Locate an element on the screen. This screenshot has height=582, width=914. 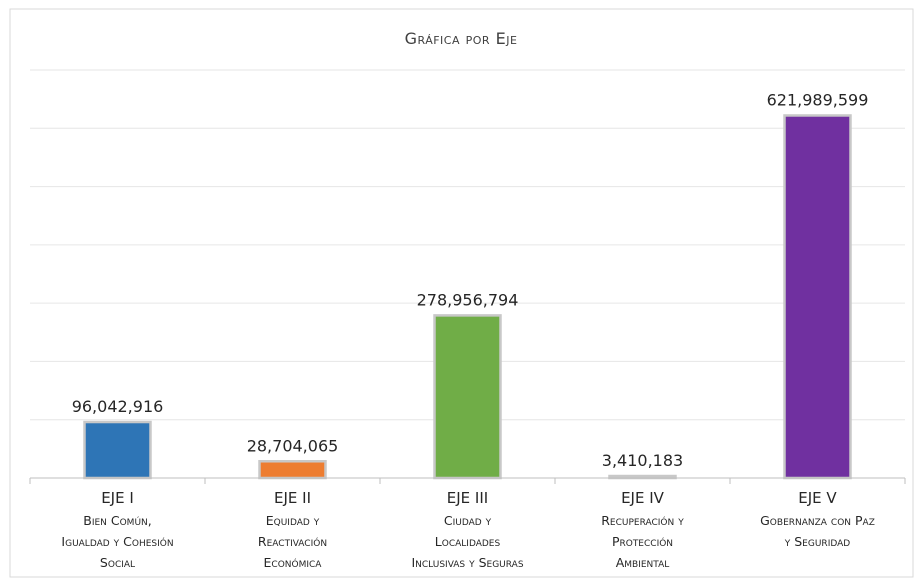
data-label-5: 621,989,599 is located at coordinates (818, 99).